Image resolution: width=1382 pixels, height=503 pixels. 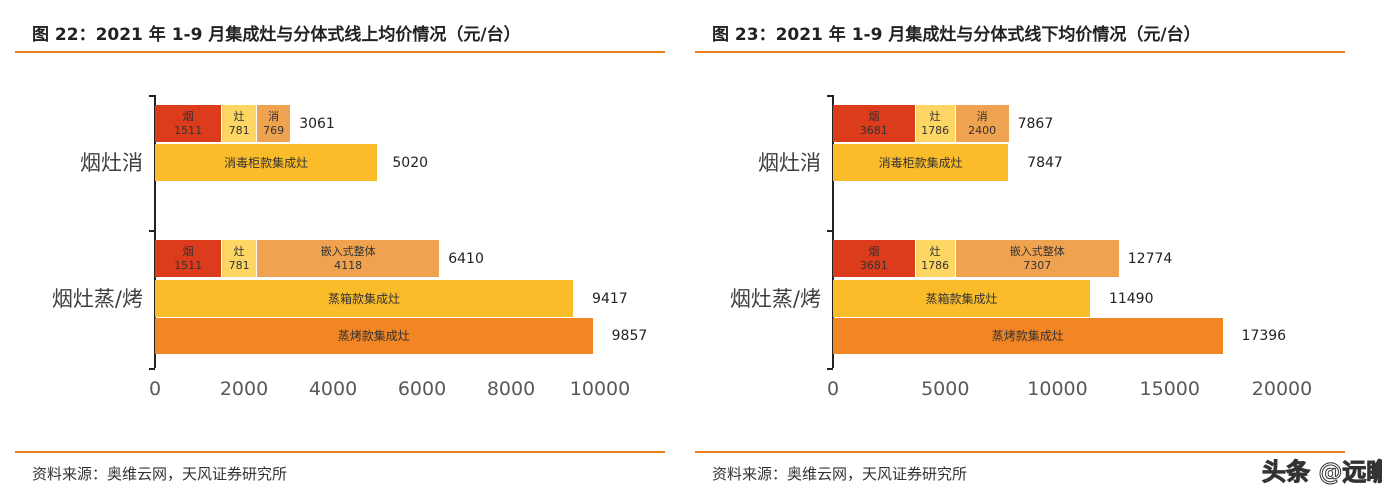 I want to click on stacked-segment-嵌入式整体: 嵌入式整体 7307, so click(x=1037, y=258).